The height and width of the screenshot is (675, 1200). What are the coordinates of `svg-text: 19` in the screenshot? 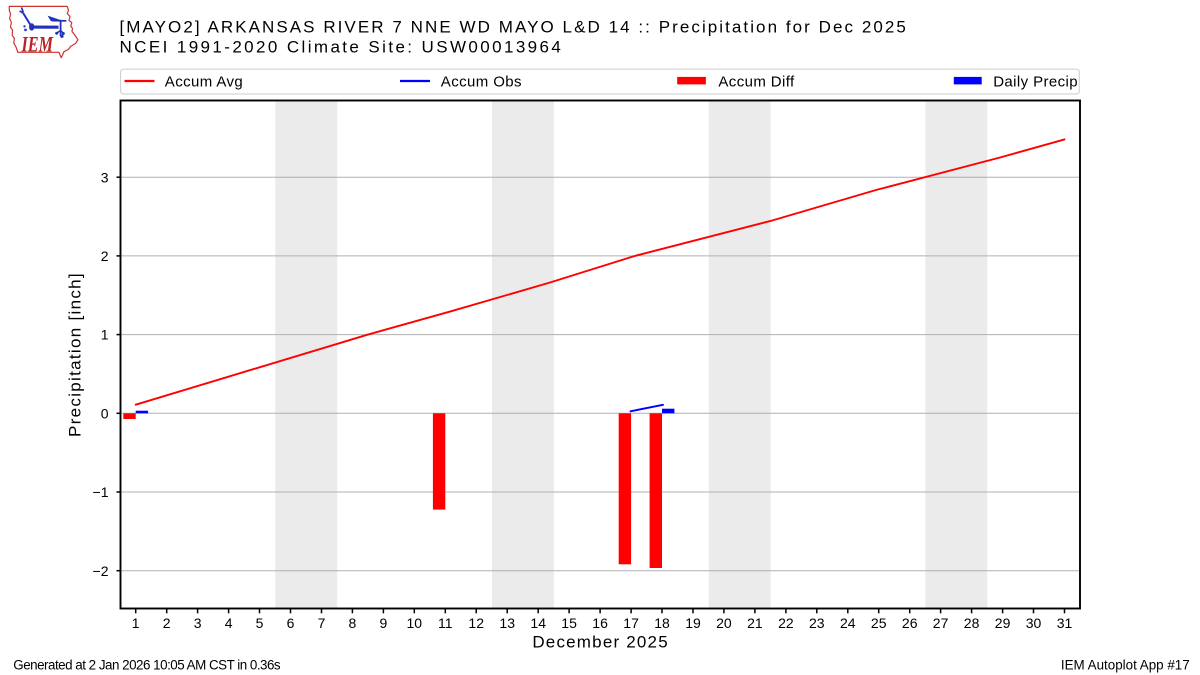 It's located at (693, 623).